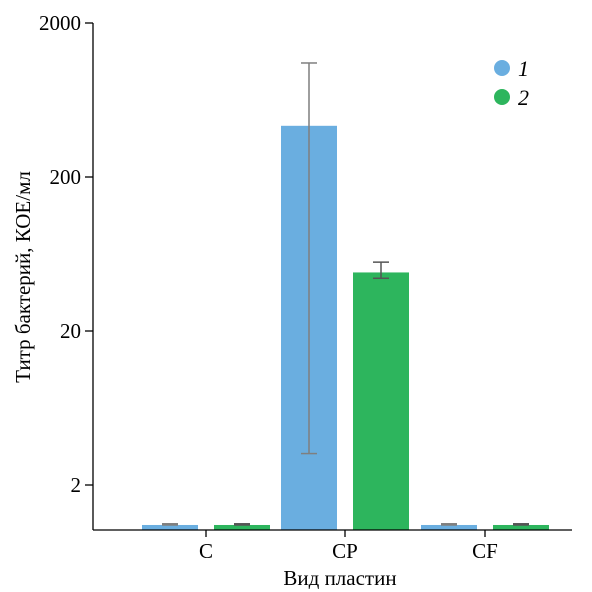 Image resolution: width=592 pixels, height=592 pixels. Describe the element at coordinates (511, 83) in the screenshot. I see `legend: 12` at that location.